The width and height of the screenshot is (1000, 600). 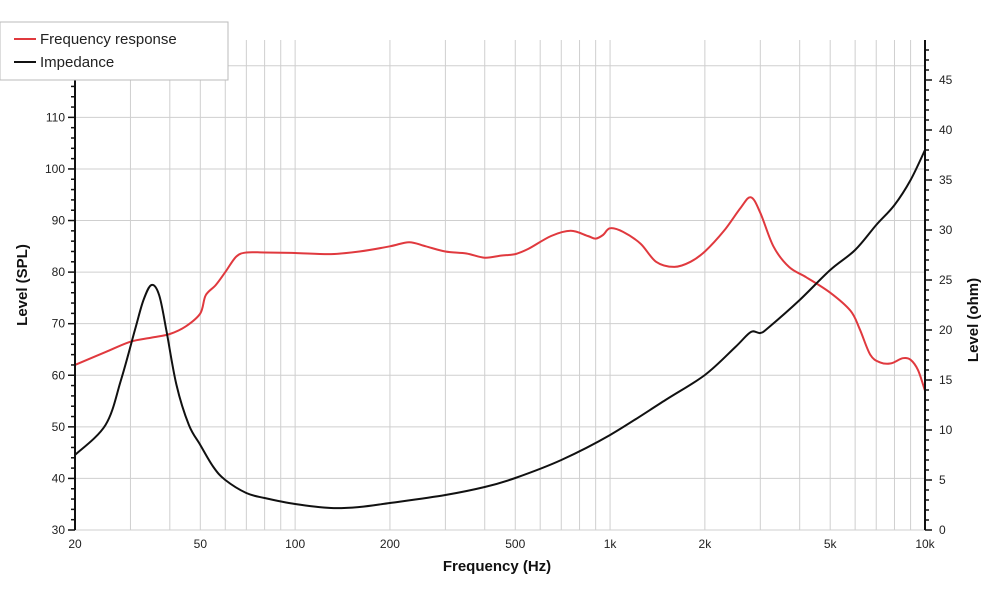 I want to click on left-axis-tick-label: 40, so click(x=59, y=478).